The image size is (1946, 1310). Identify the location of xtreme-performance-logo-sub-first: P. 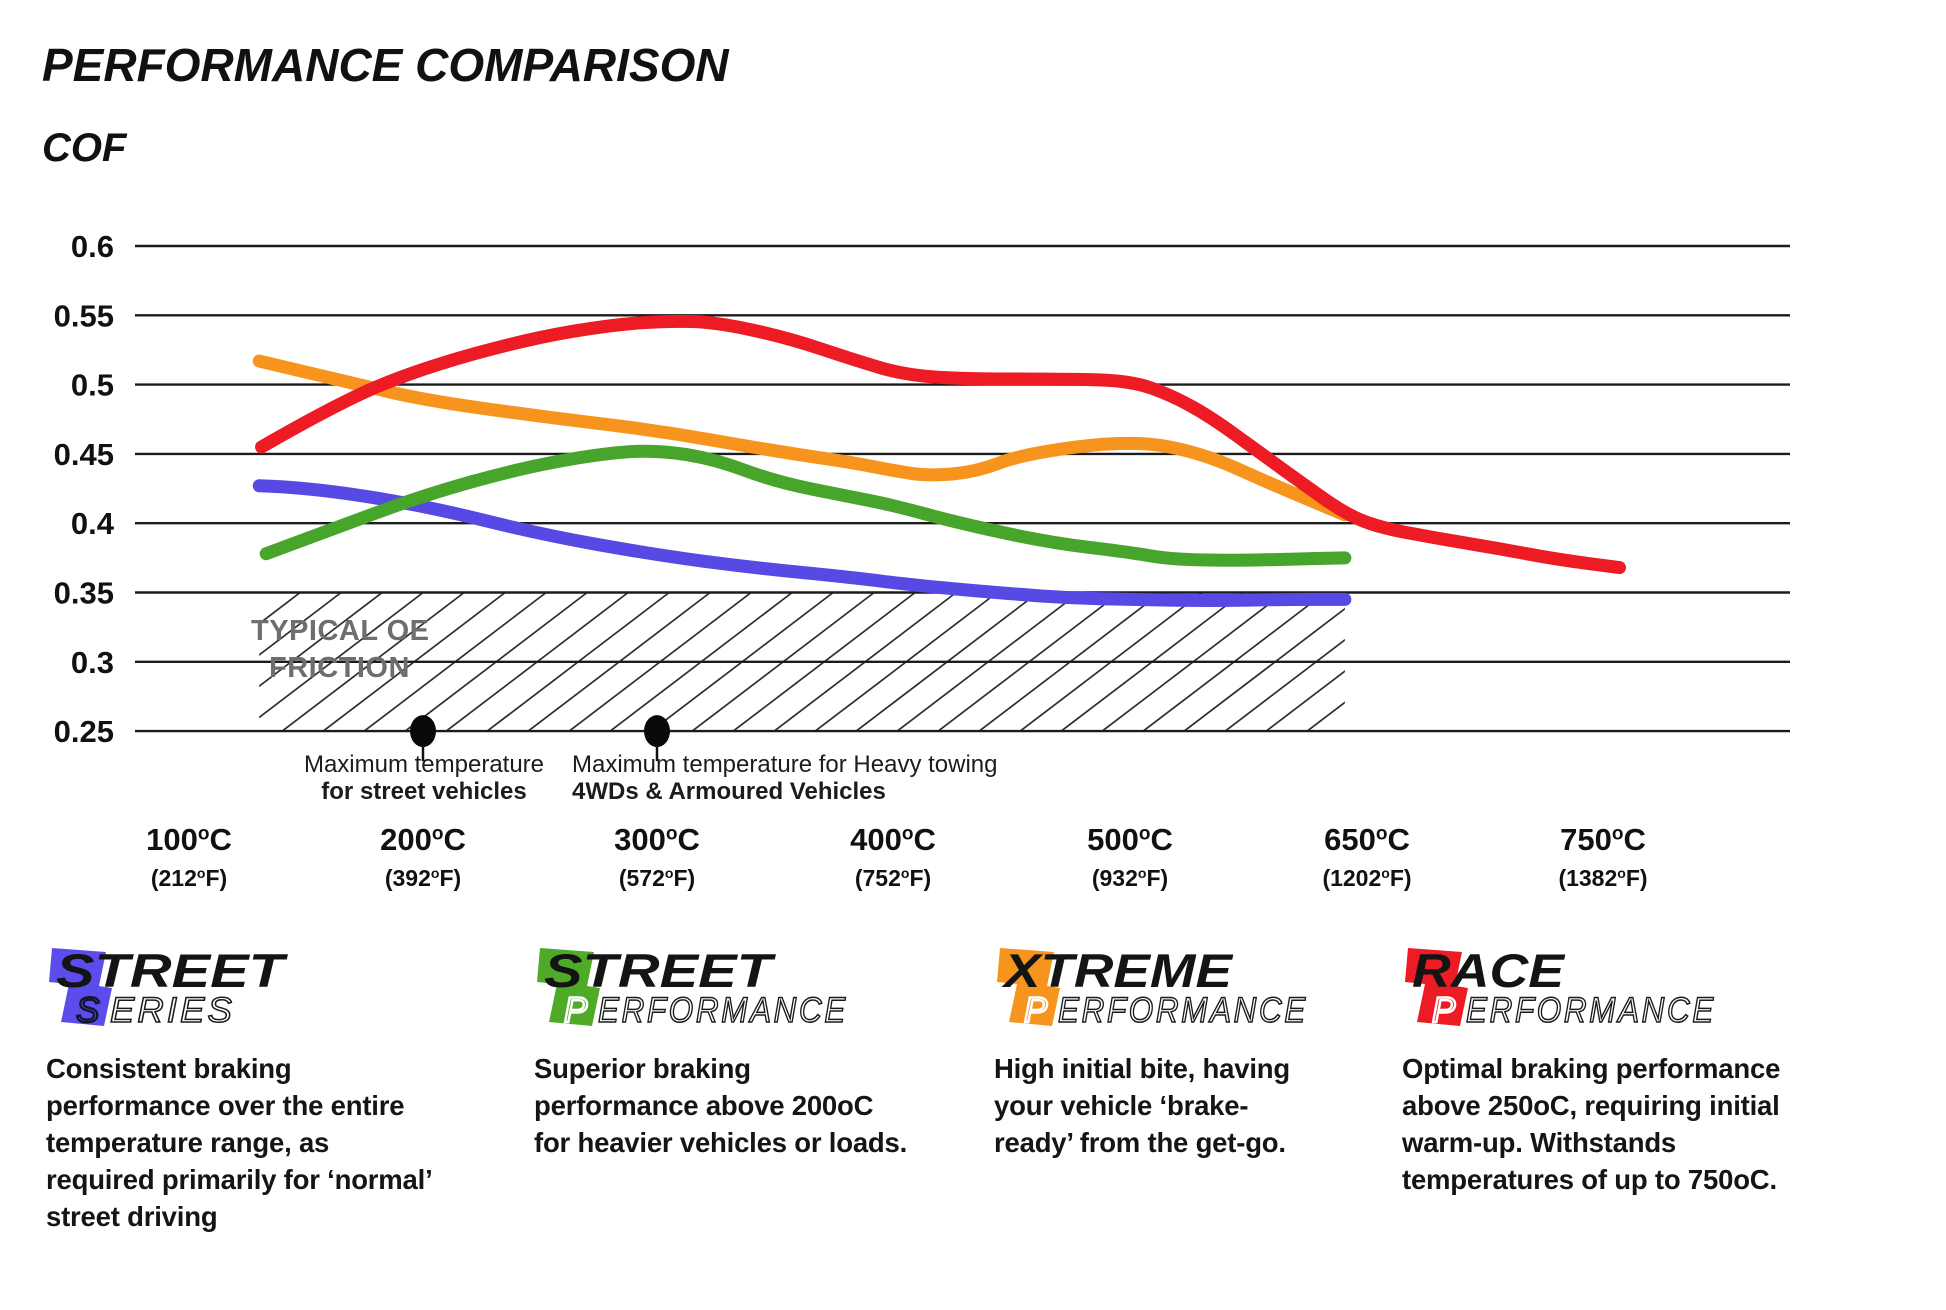
(1037, 1010).